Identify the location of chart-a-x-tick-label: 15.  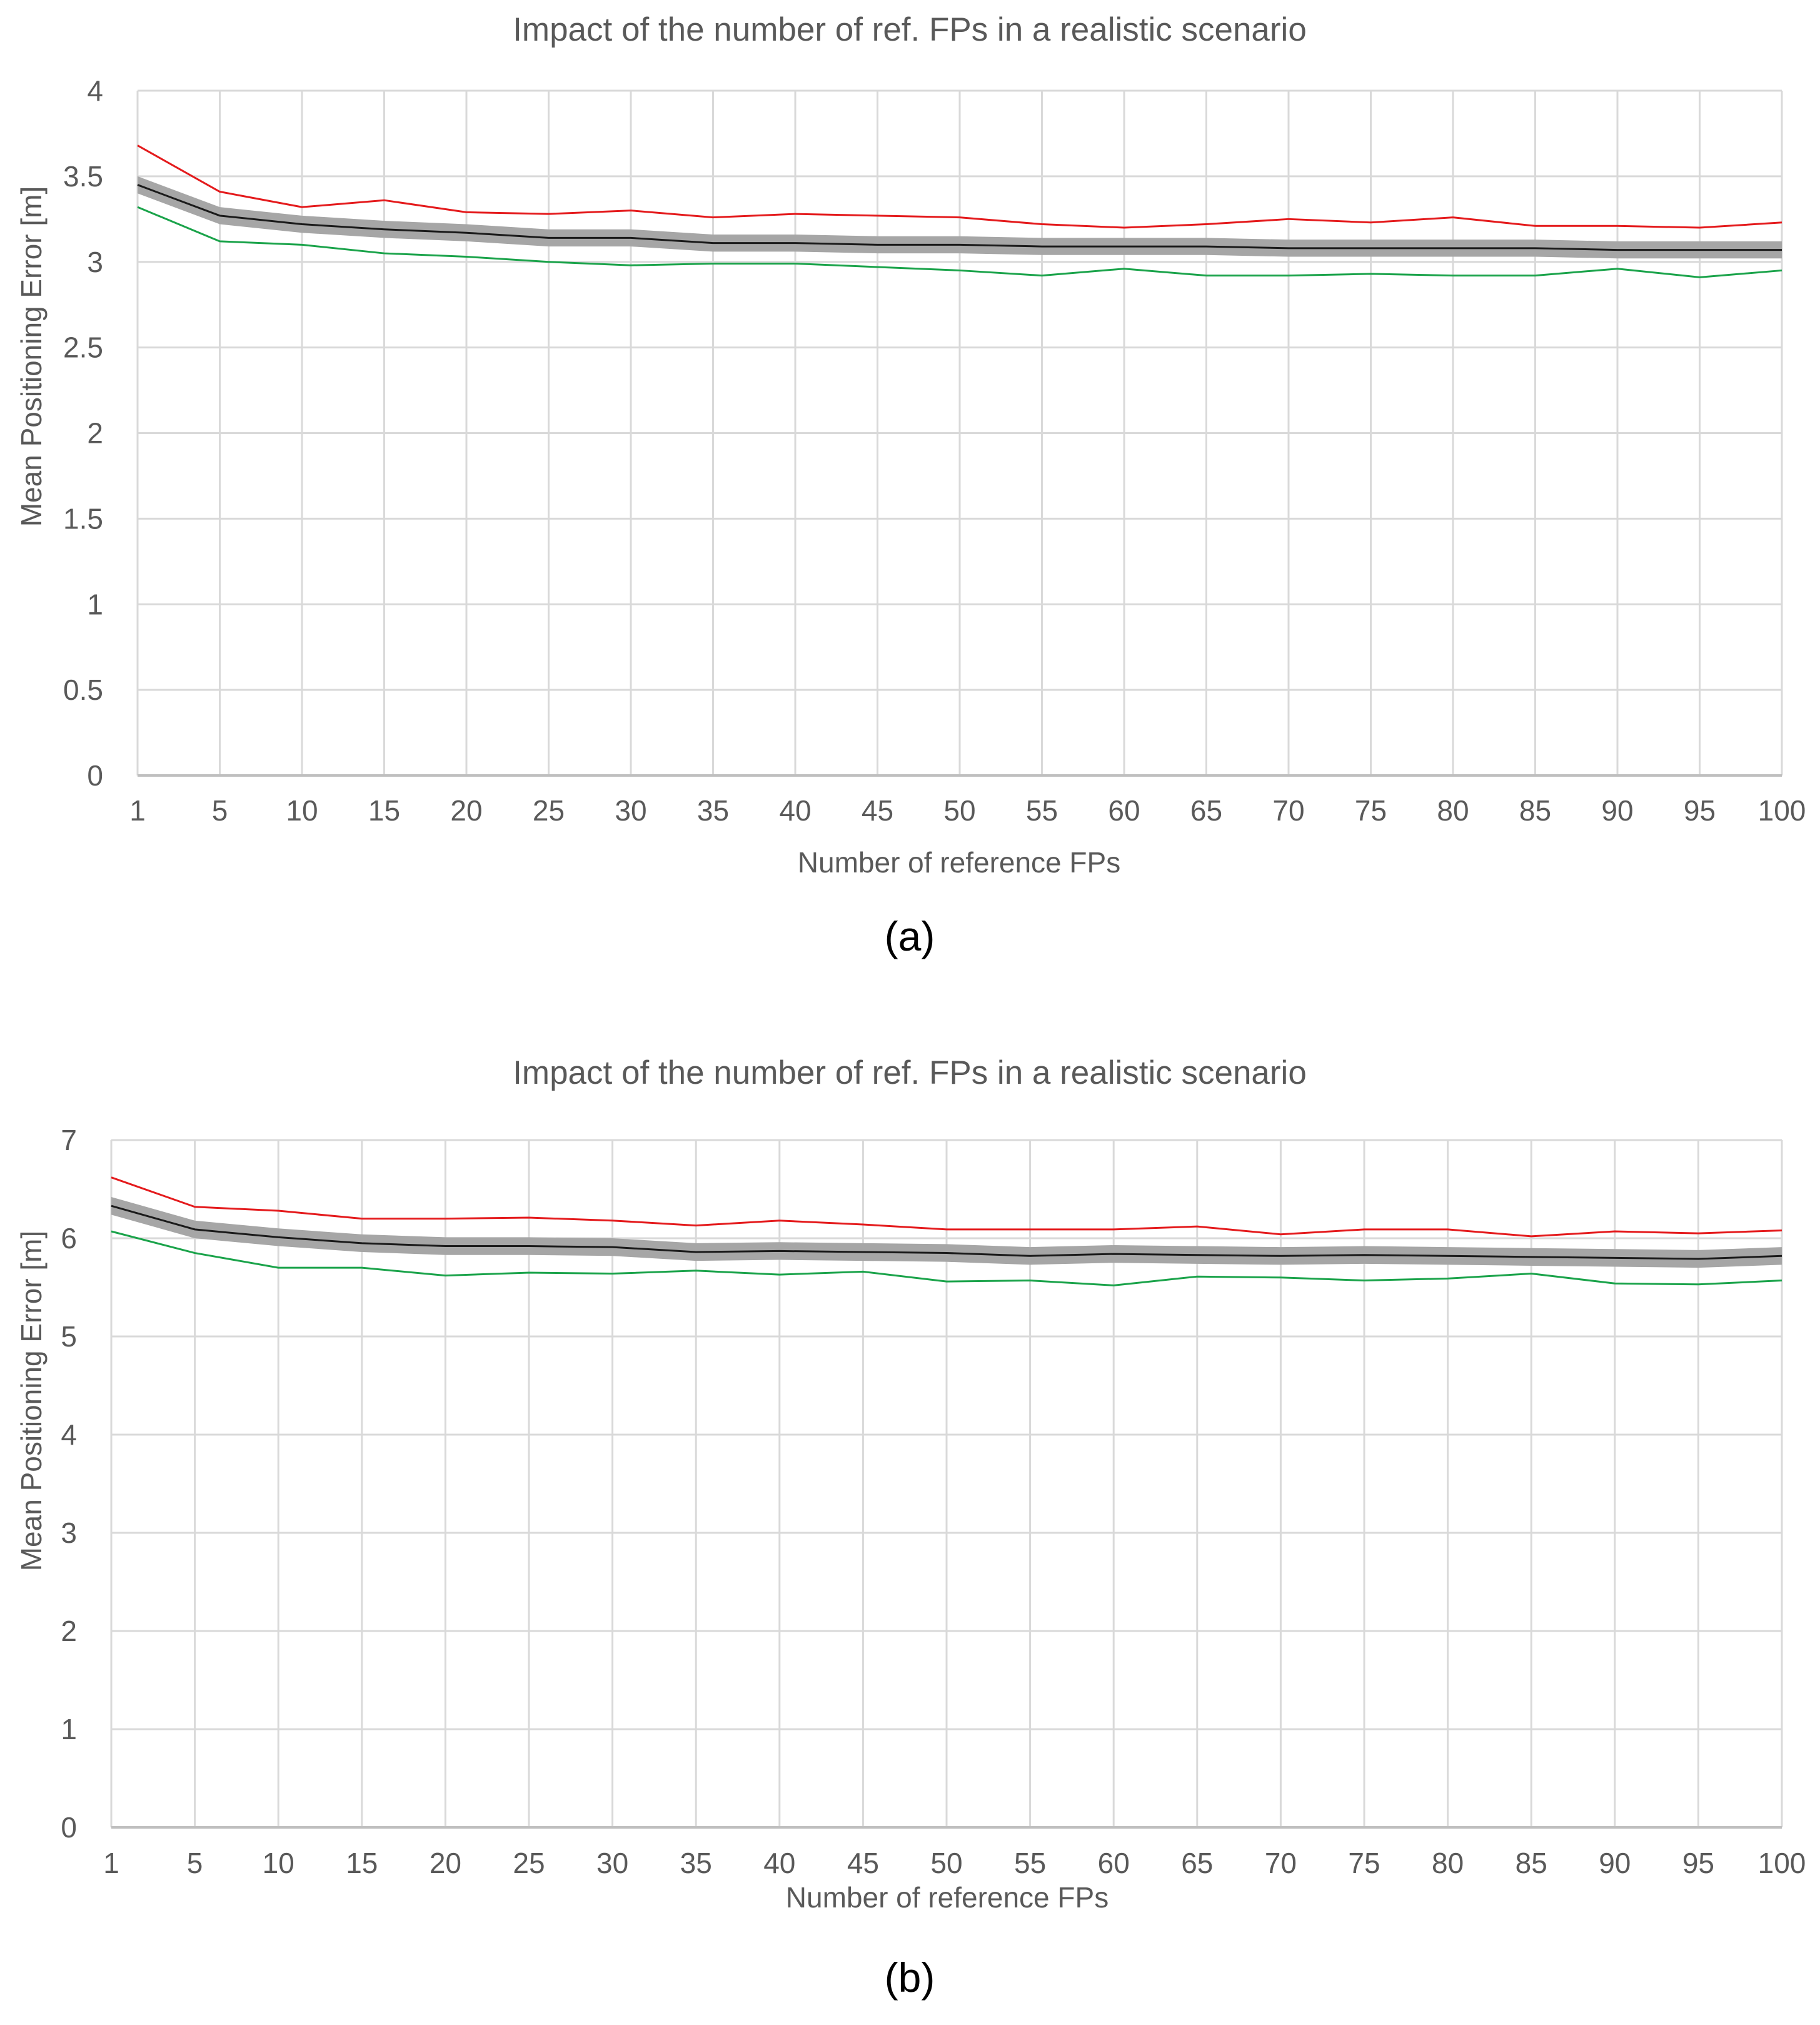
(384, 810).